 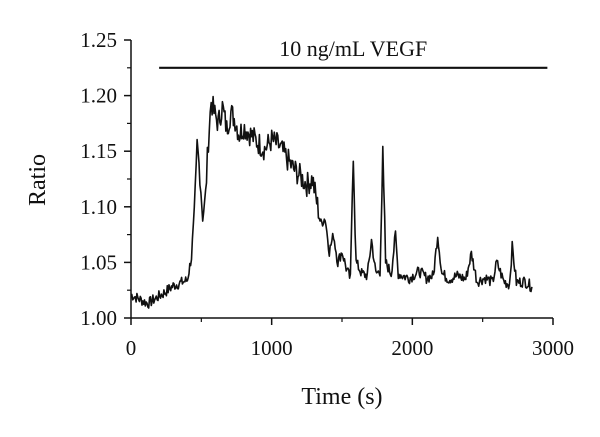 What do you see at coordinates (98, 151) in the screenshot?
I see `y-tick-label: 1.15` at bounding box center [98, 151].